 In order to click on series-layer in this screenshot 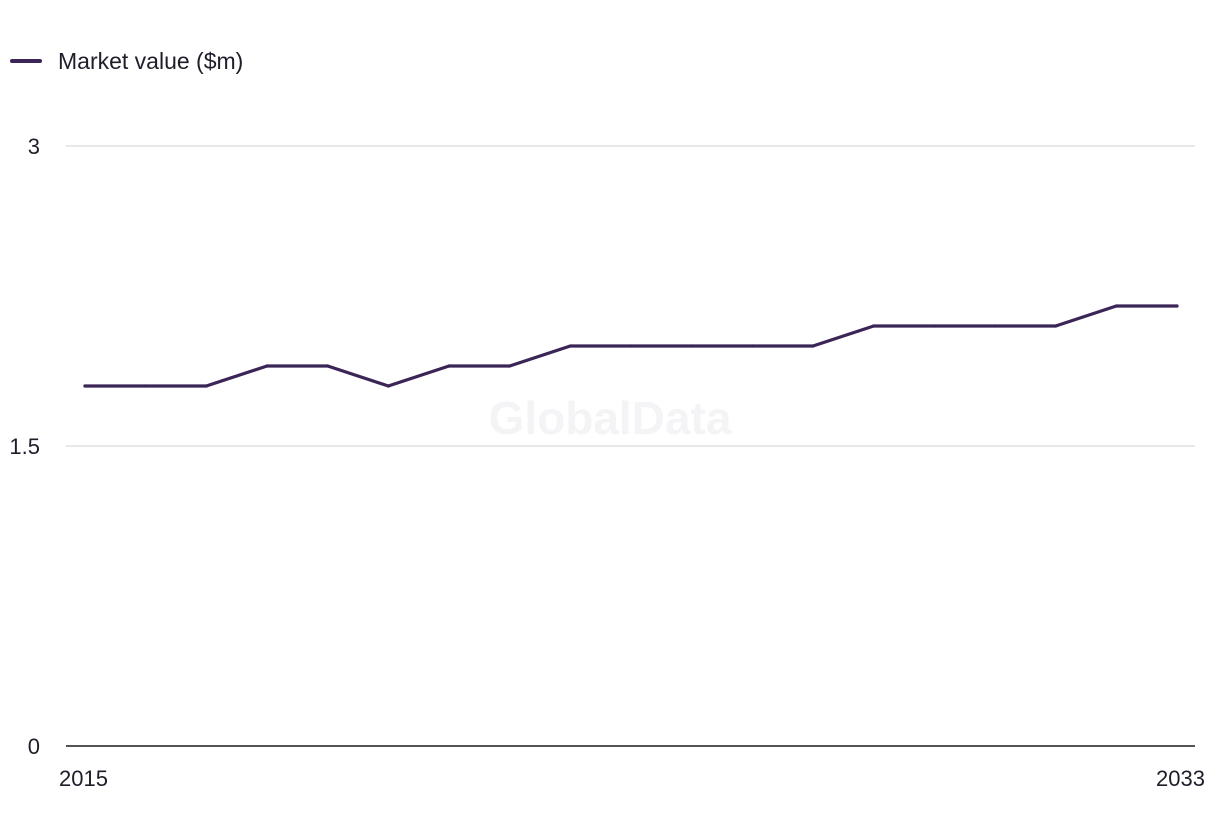, I will do `click(631, 346)`.